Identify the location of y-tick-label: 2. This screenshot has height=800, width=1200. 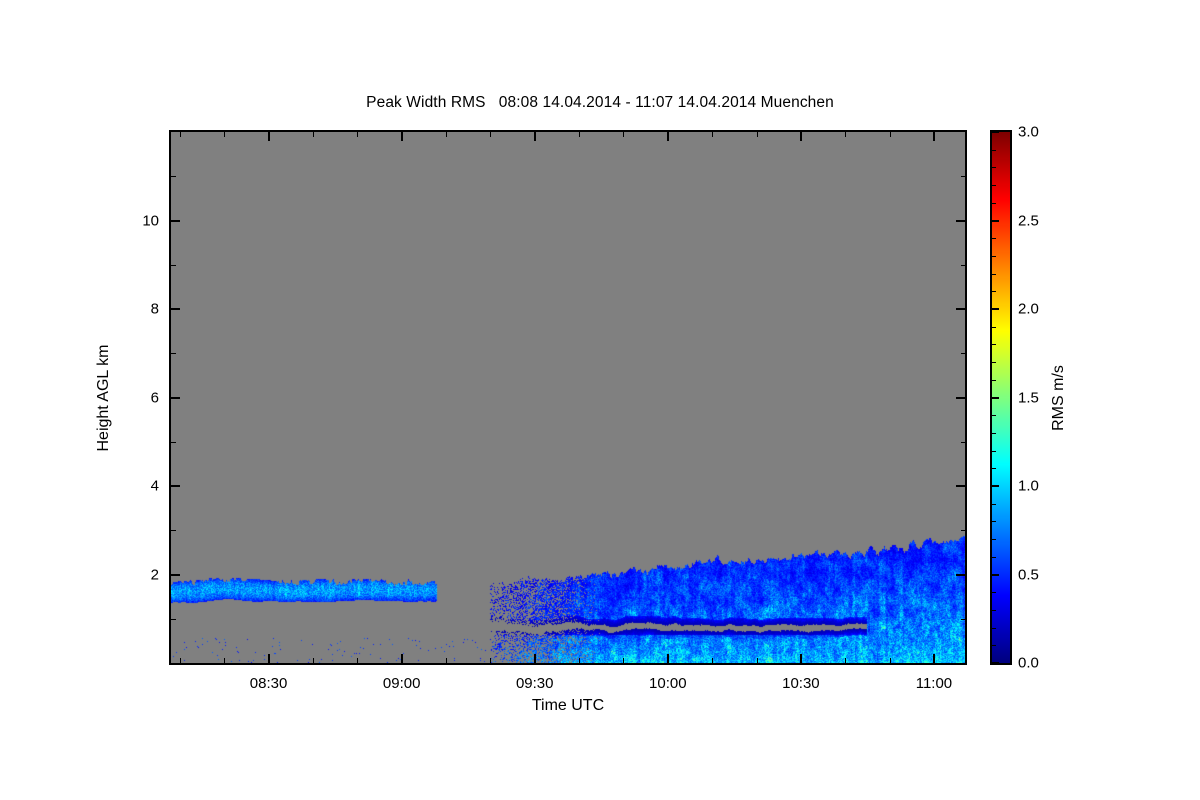
(154, 574).